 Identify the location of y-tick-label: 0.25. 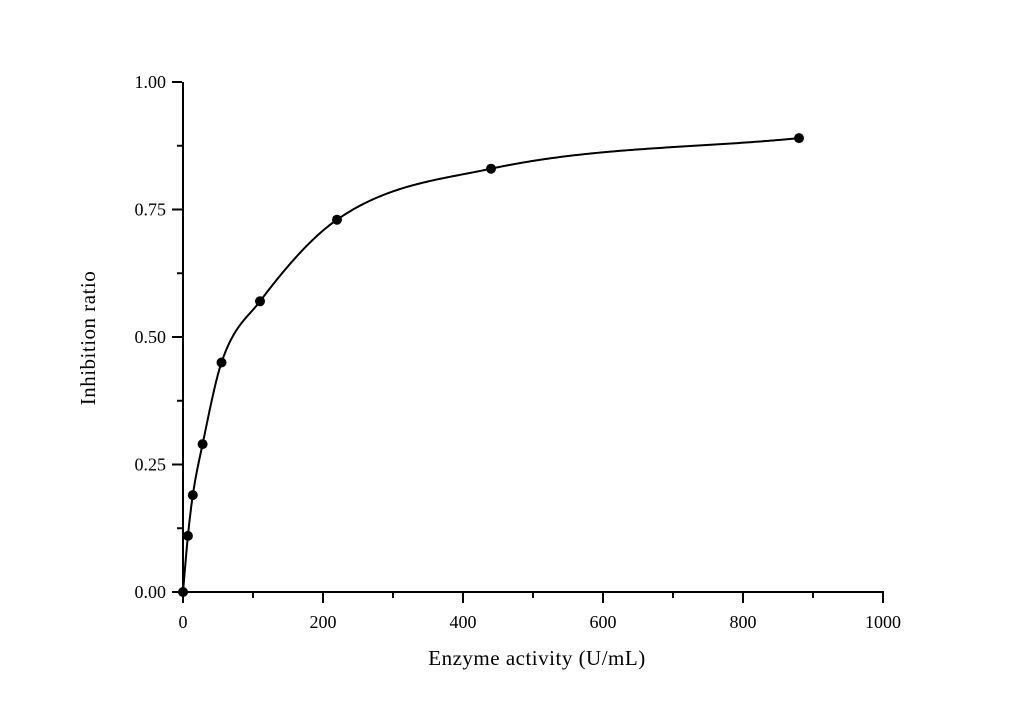
(151, 465).